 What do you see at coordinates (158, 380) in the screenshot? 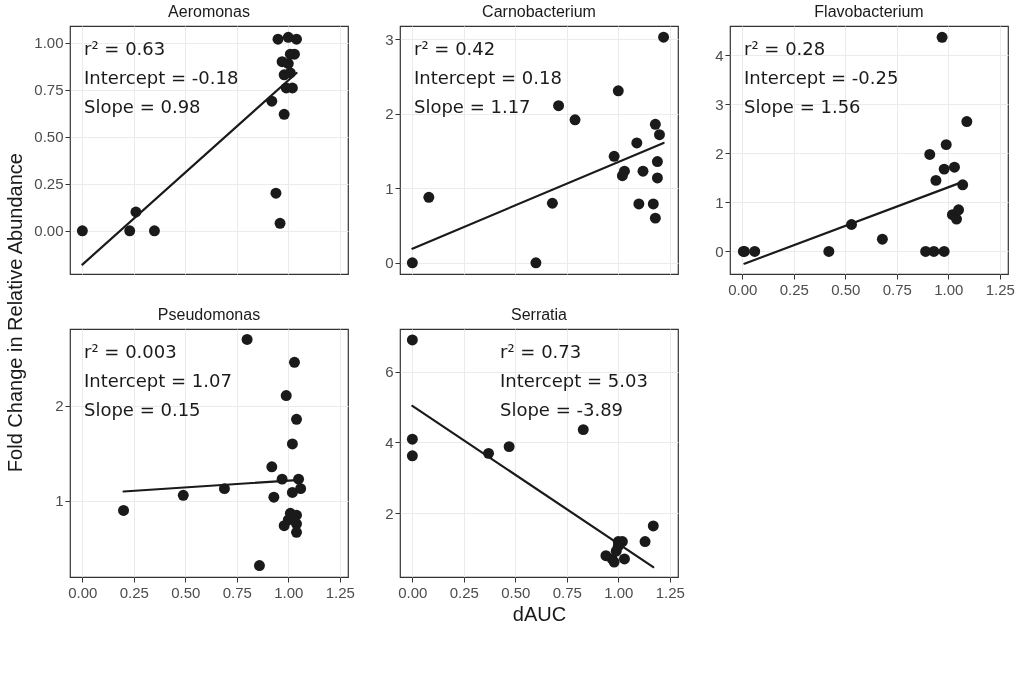
I see `annotation: Intercept = 1.07` at bounding box center [158, 380].